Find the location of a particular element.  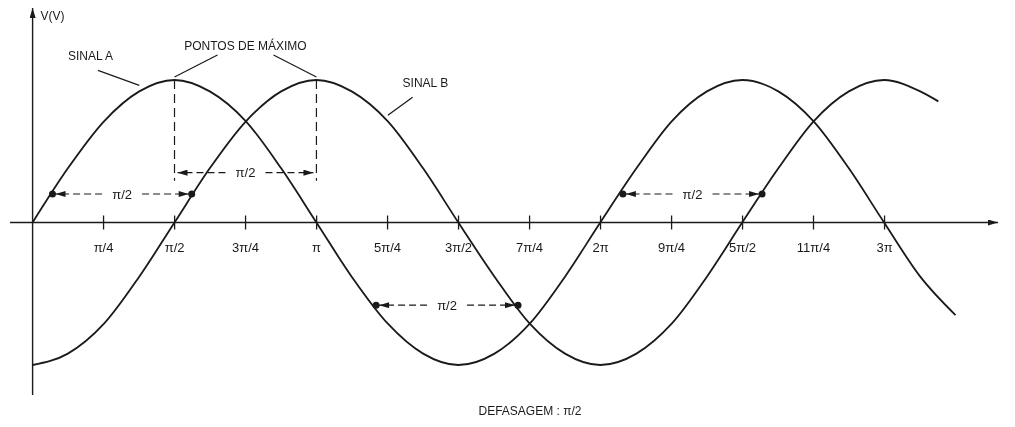

x-tick-label: 5π/4 is located at coordinates (388, 248).